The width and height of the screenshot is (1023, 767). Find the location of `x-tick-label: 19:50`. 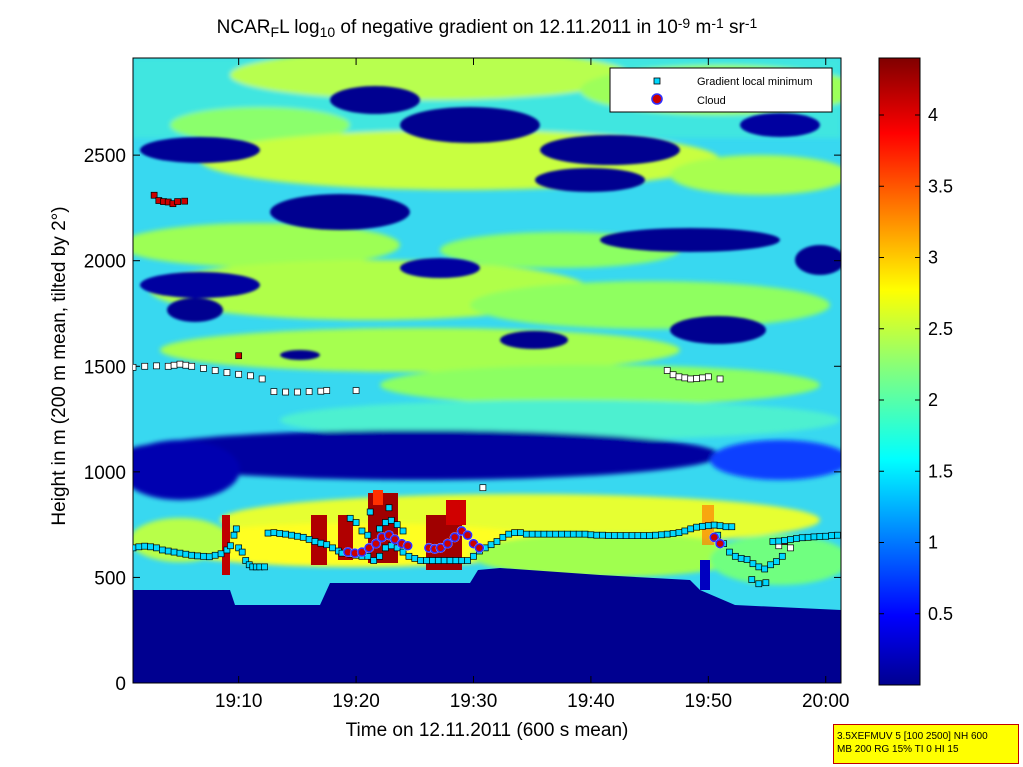

x-tick-label: 19:50 is located at coordinates (709, 701).